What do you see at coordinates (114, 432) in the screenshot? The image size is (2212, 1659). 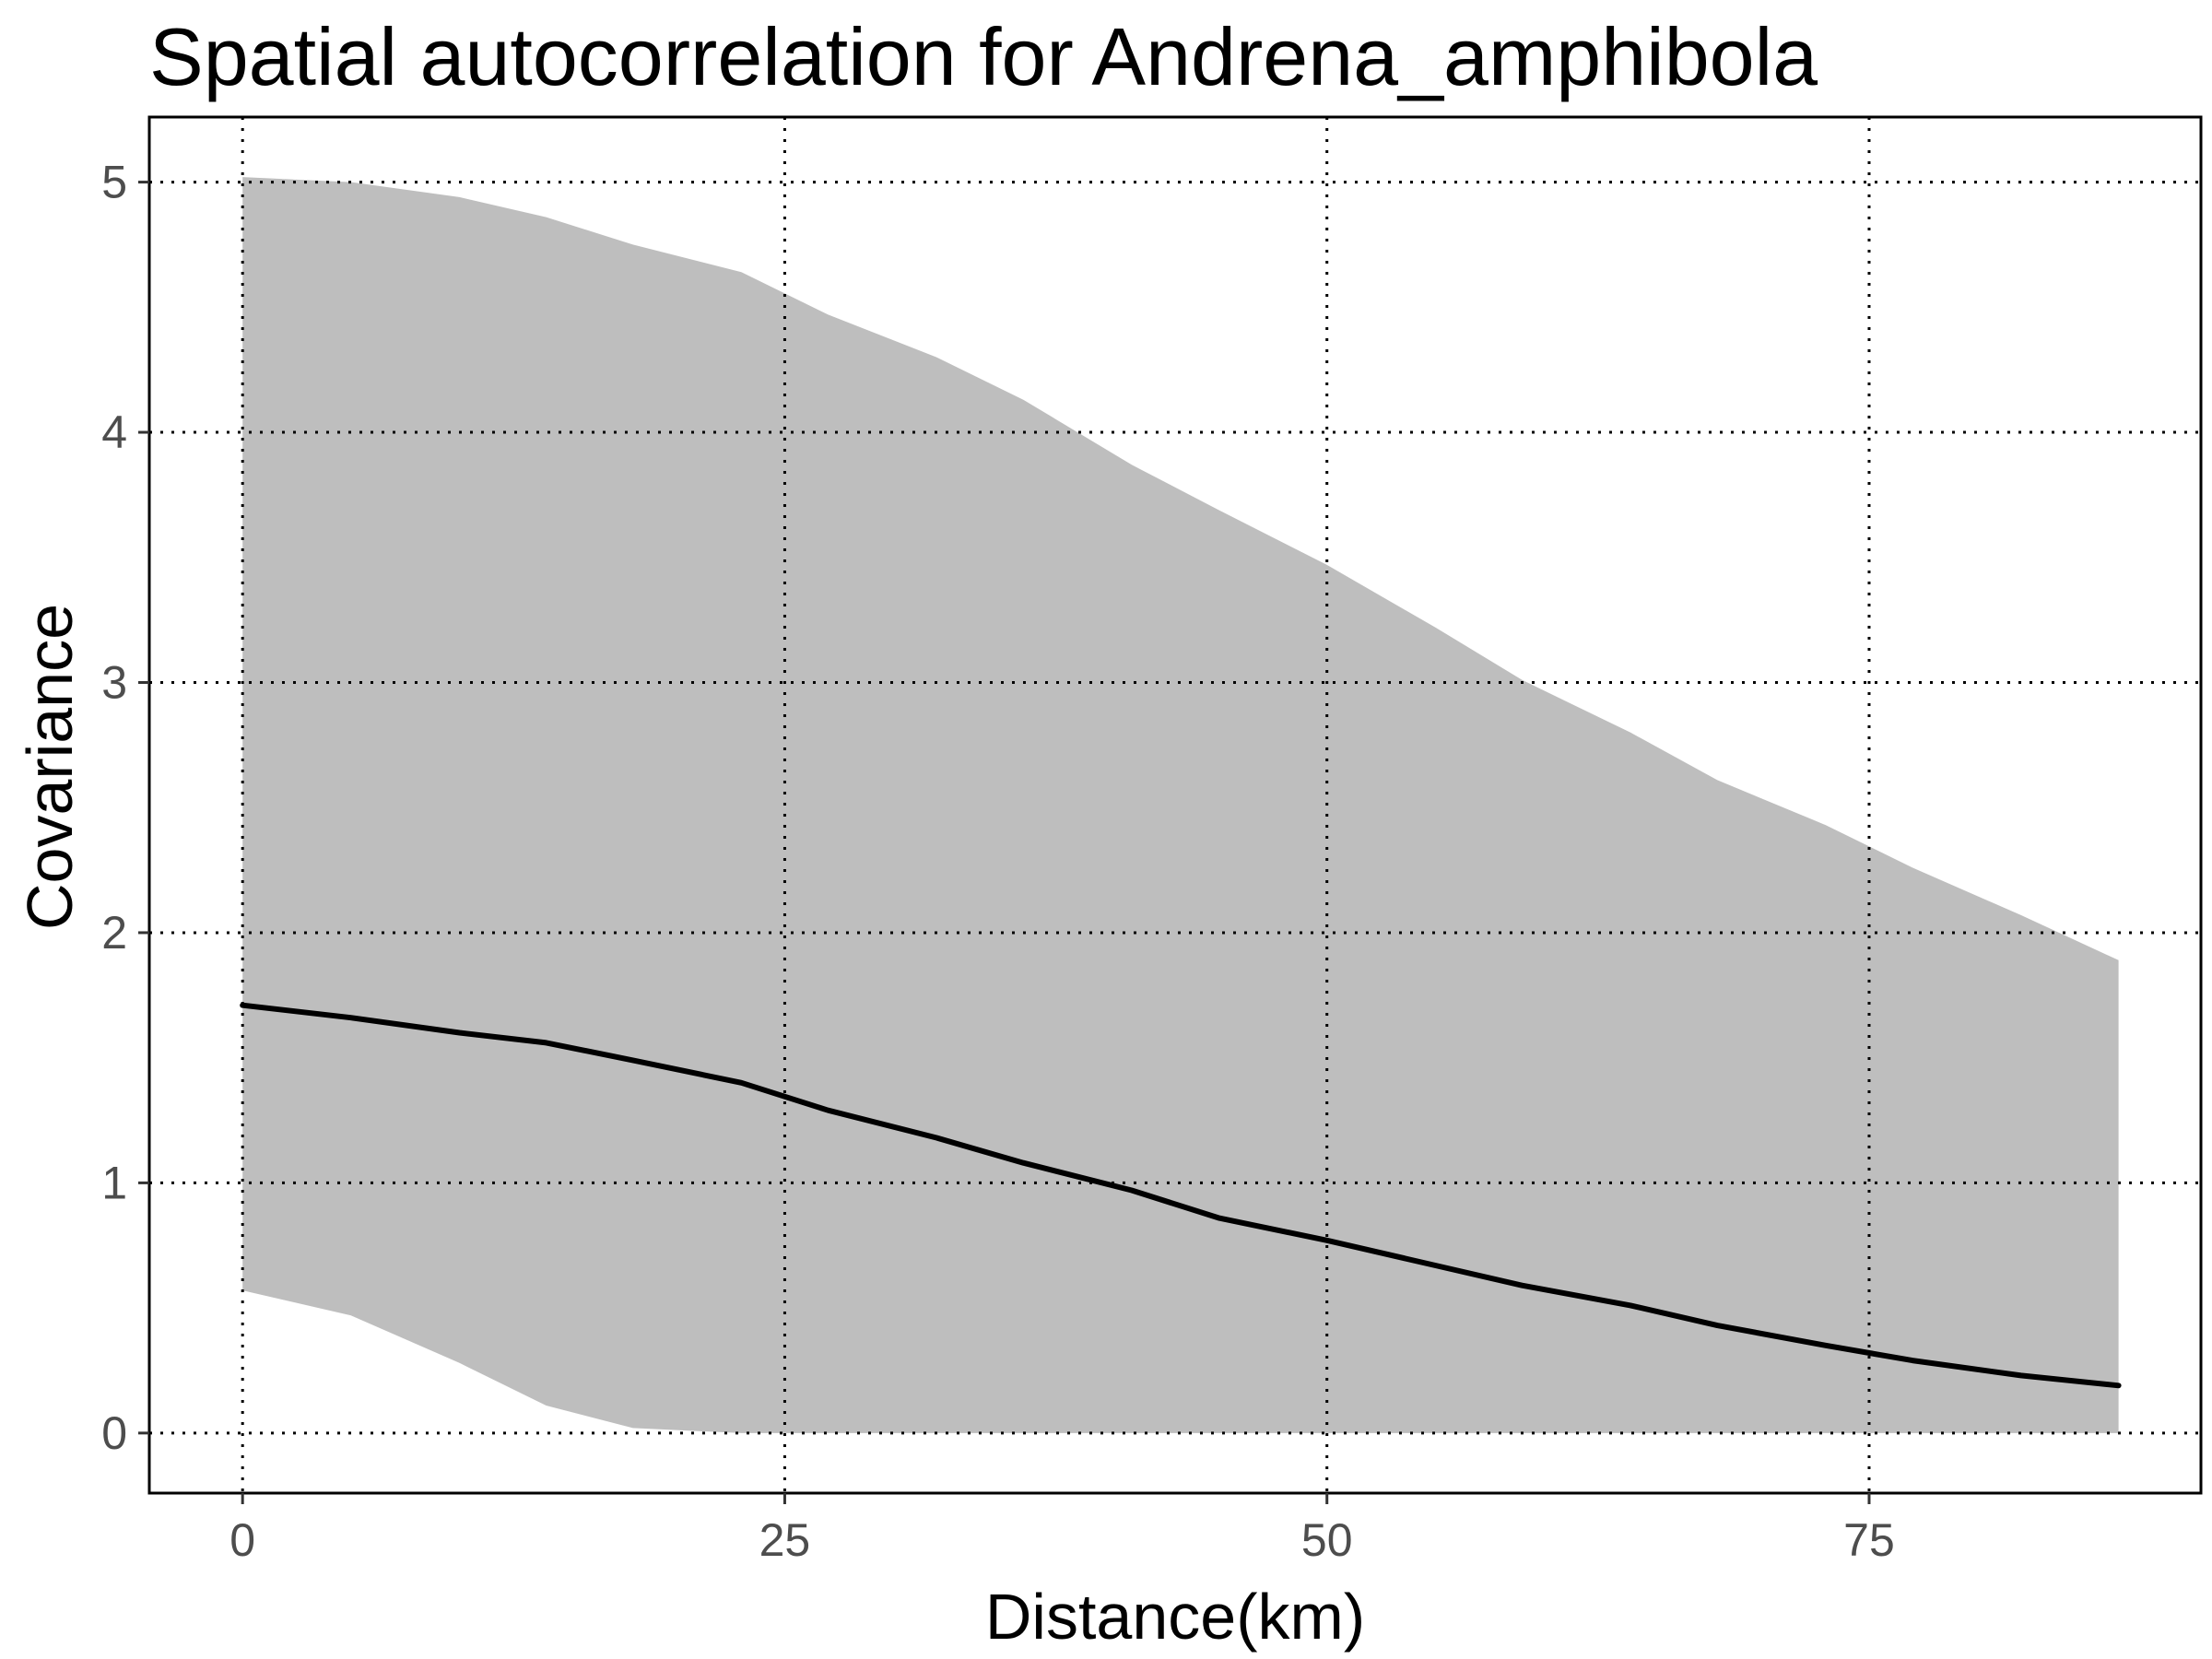 I see `y-tick-label: 4` at bounding box center [114, 432].